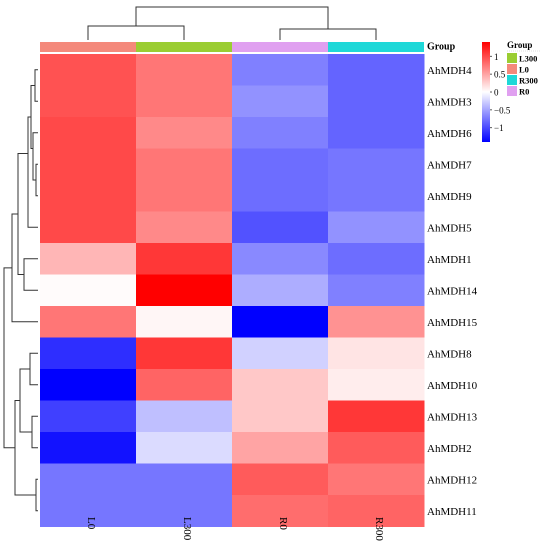 This screenshot has width=550, height=545. What do you see at coordinates (528, 59) in the screenshot?
I see `group-legend-label: L300` at bounding box center [528, 59].